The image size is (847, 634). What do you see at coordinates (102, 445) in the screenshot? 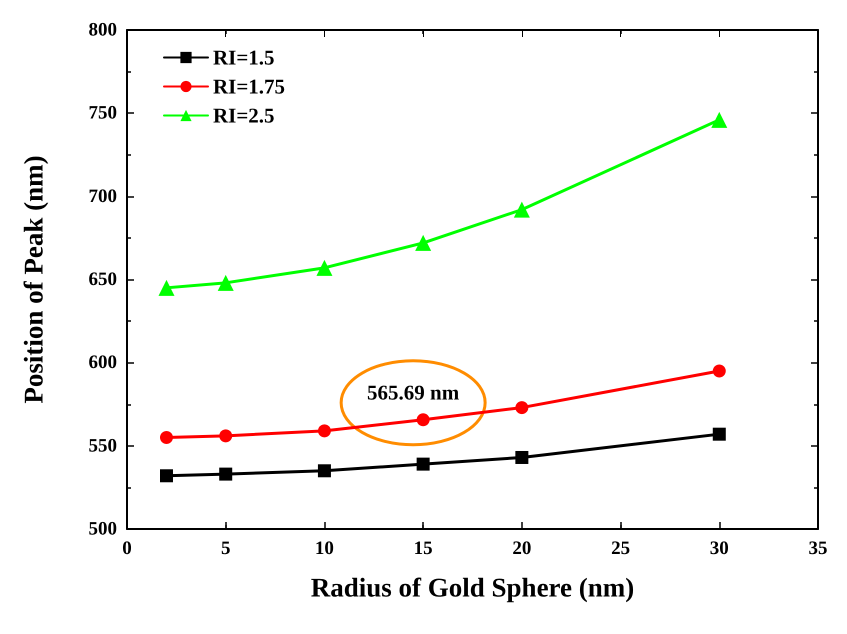
I see `y-tick-label: 550` at bounding box center [102, 445].